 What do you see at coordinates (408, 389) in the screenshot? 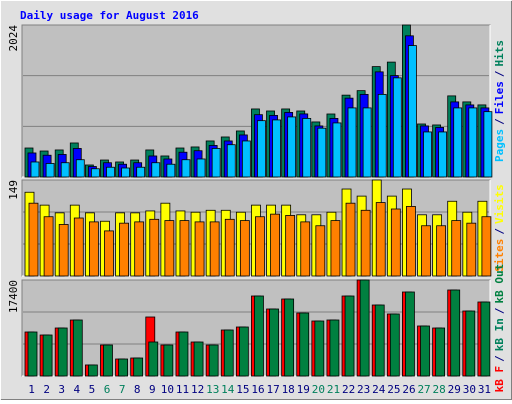
I see `x-tick-label: 26` at bounding box center [408, 389].